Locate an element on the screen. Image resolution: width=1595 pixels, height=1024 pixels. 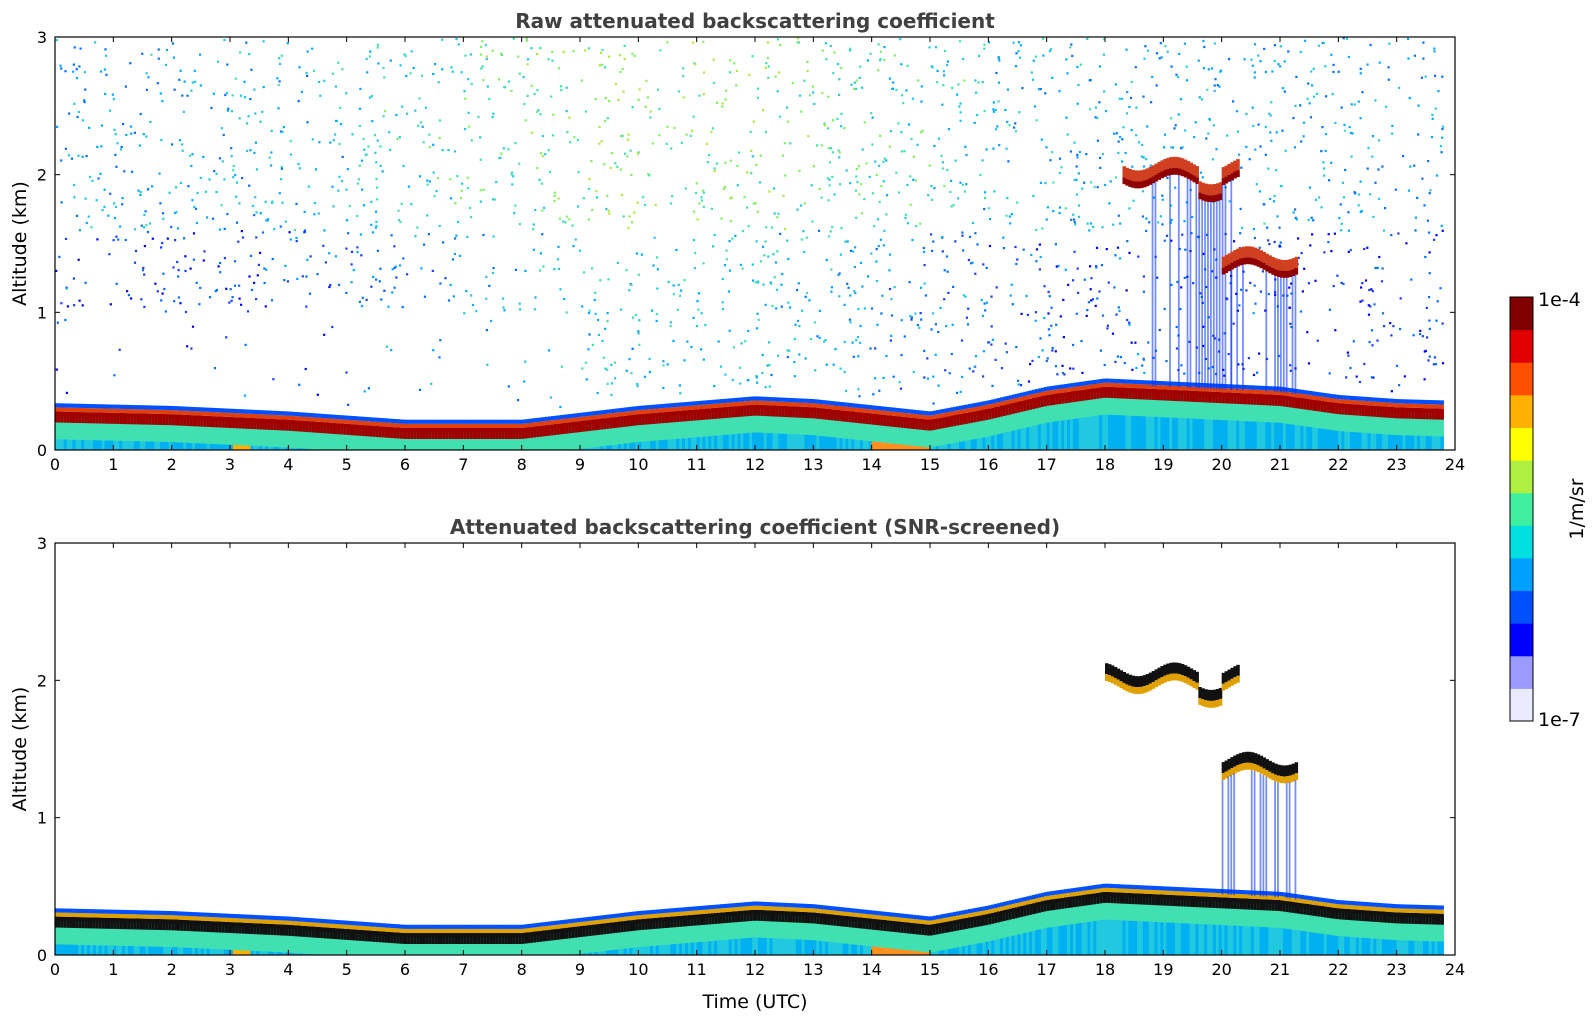
x-tick-label: 17 is located at coordinates (1046, 969).